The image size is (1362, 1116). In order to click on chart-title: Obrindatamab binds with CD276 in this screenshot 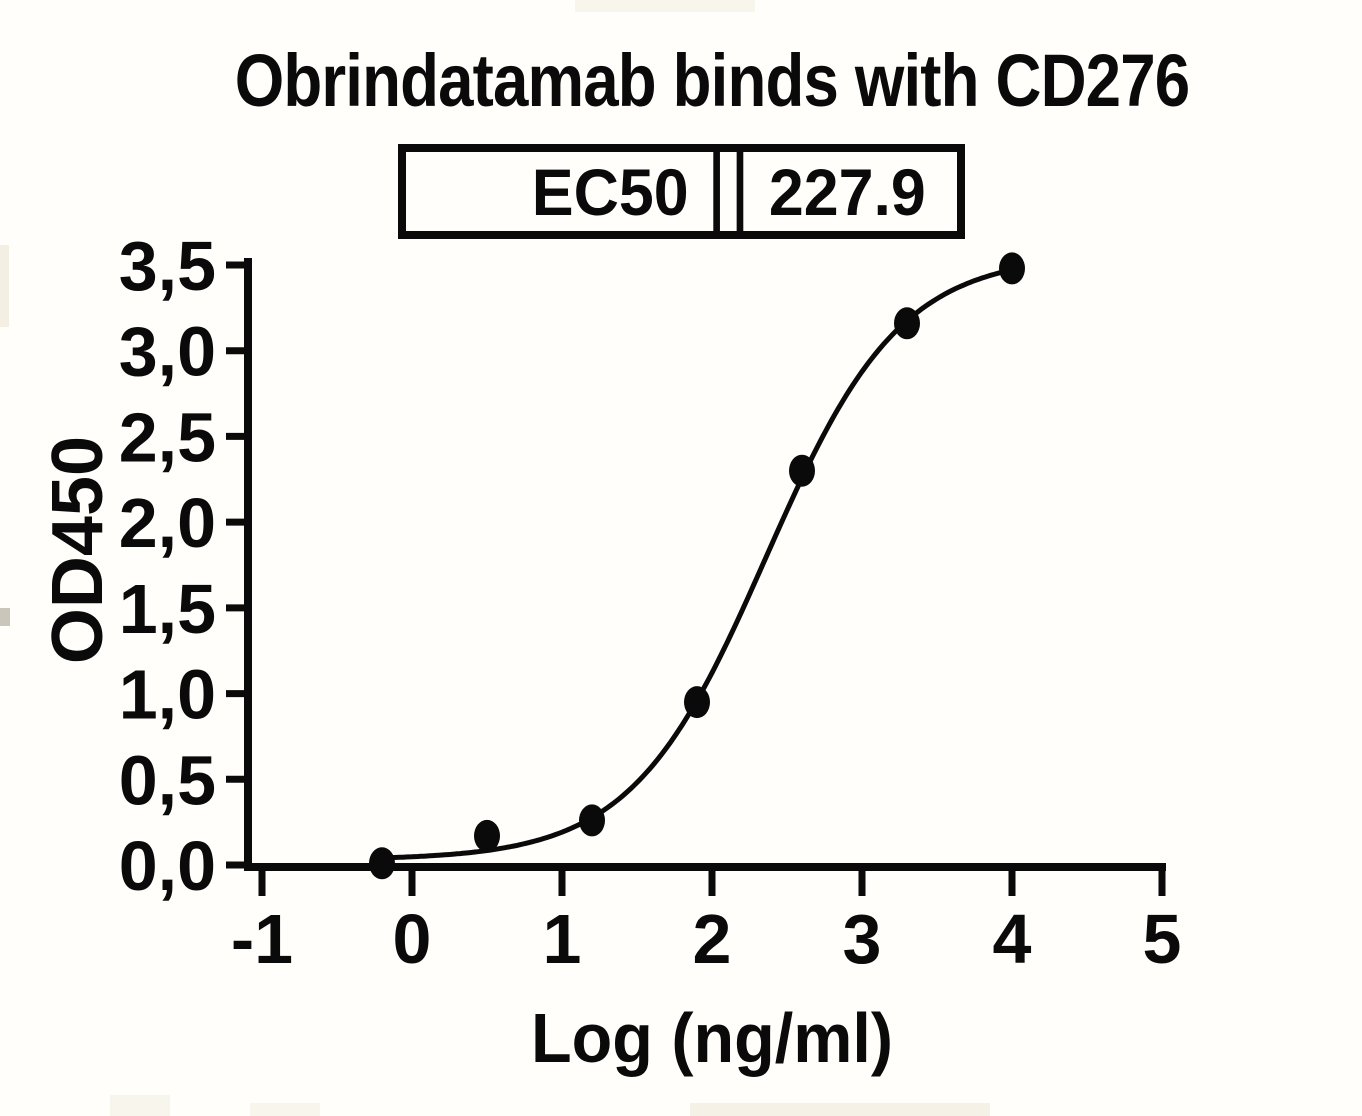, I will do `click(712, 80)`.